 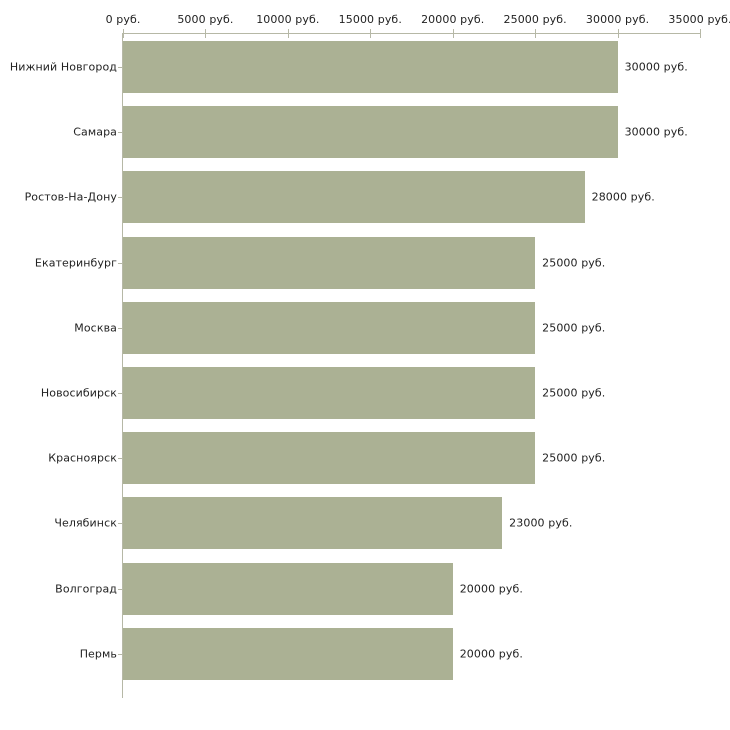 What do you see at coordinates (75, 263) in the screenshot?
I see `y-axis-category-label: Екатеринбург` at bounding box center [75, 263].